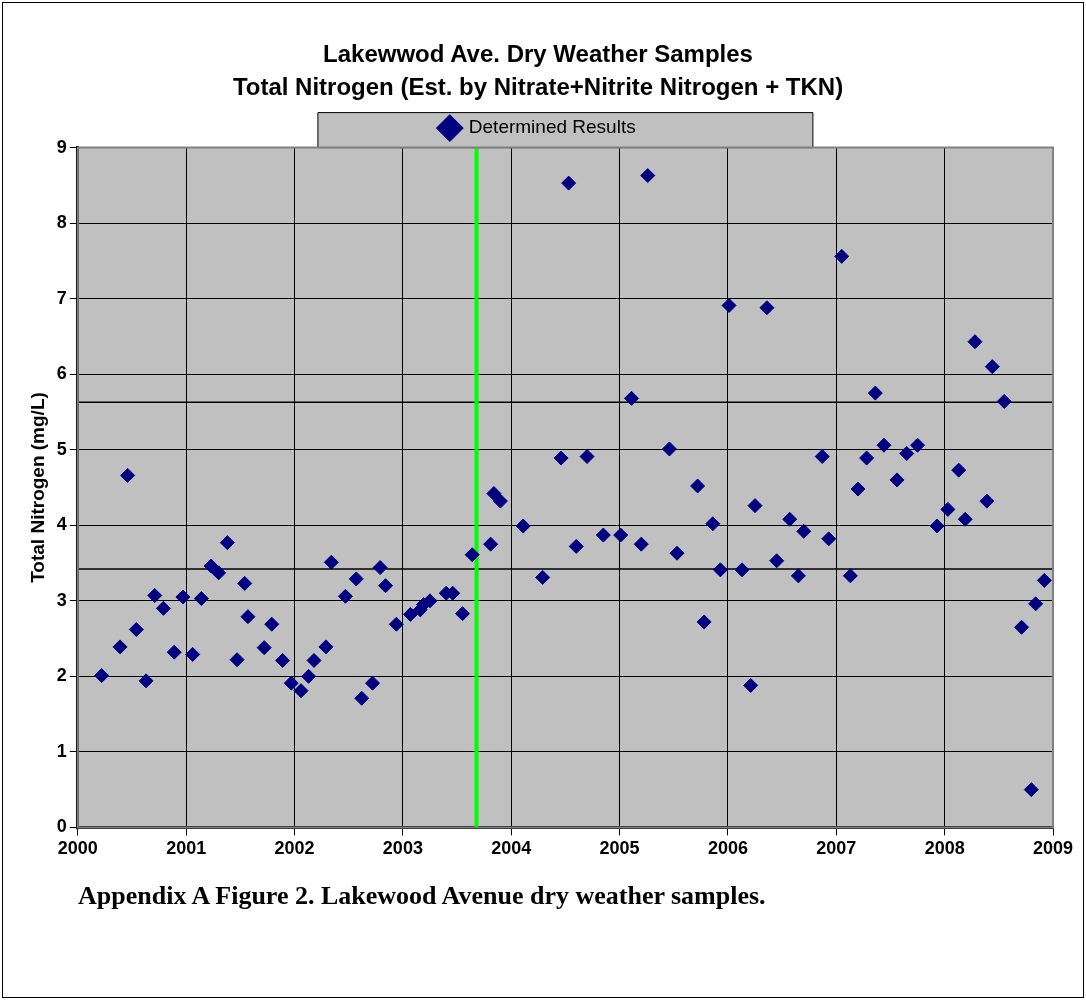 This screenshot has width=1086, height=1002. Describe the element at coordinates (552, 127) in the screenshot. I see `legend-label: Determined Results` at that location.